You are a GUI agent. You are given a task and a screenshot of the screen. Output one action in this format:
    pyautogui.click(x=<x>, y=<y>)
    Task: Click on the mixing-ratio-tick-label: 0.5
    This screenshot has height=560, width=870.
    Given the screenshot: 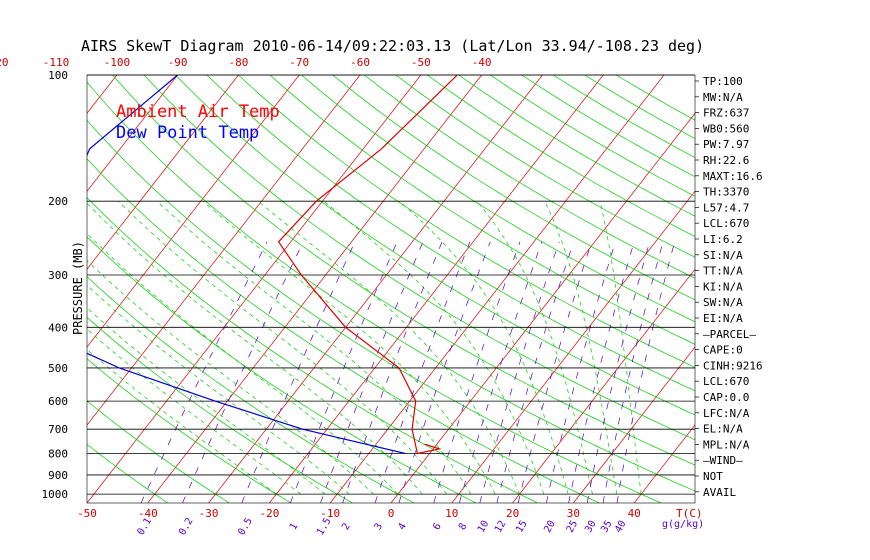 What is the action you would take?
    pyautogui.click(x=245, y=526)
    